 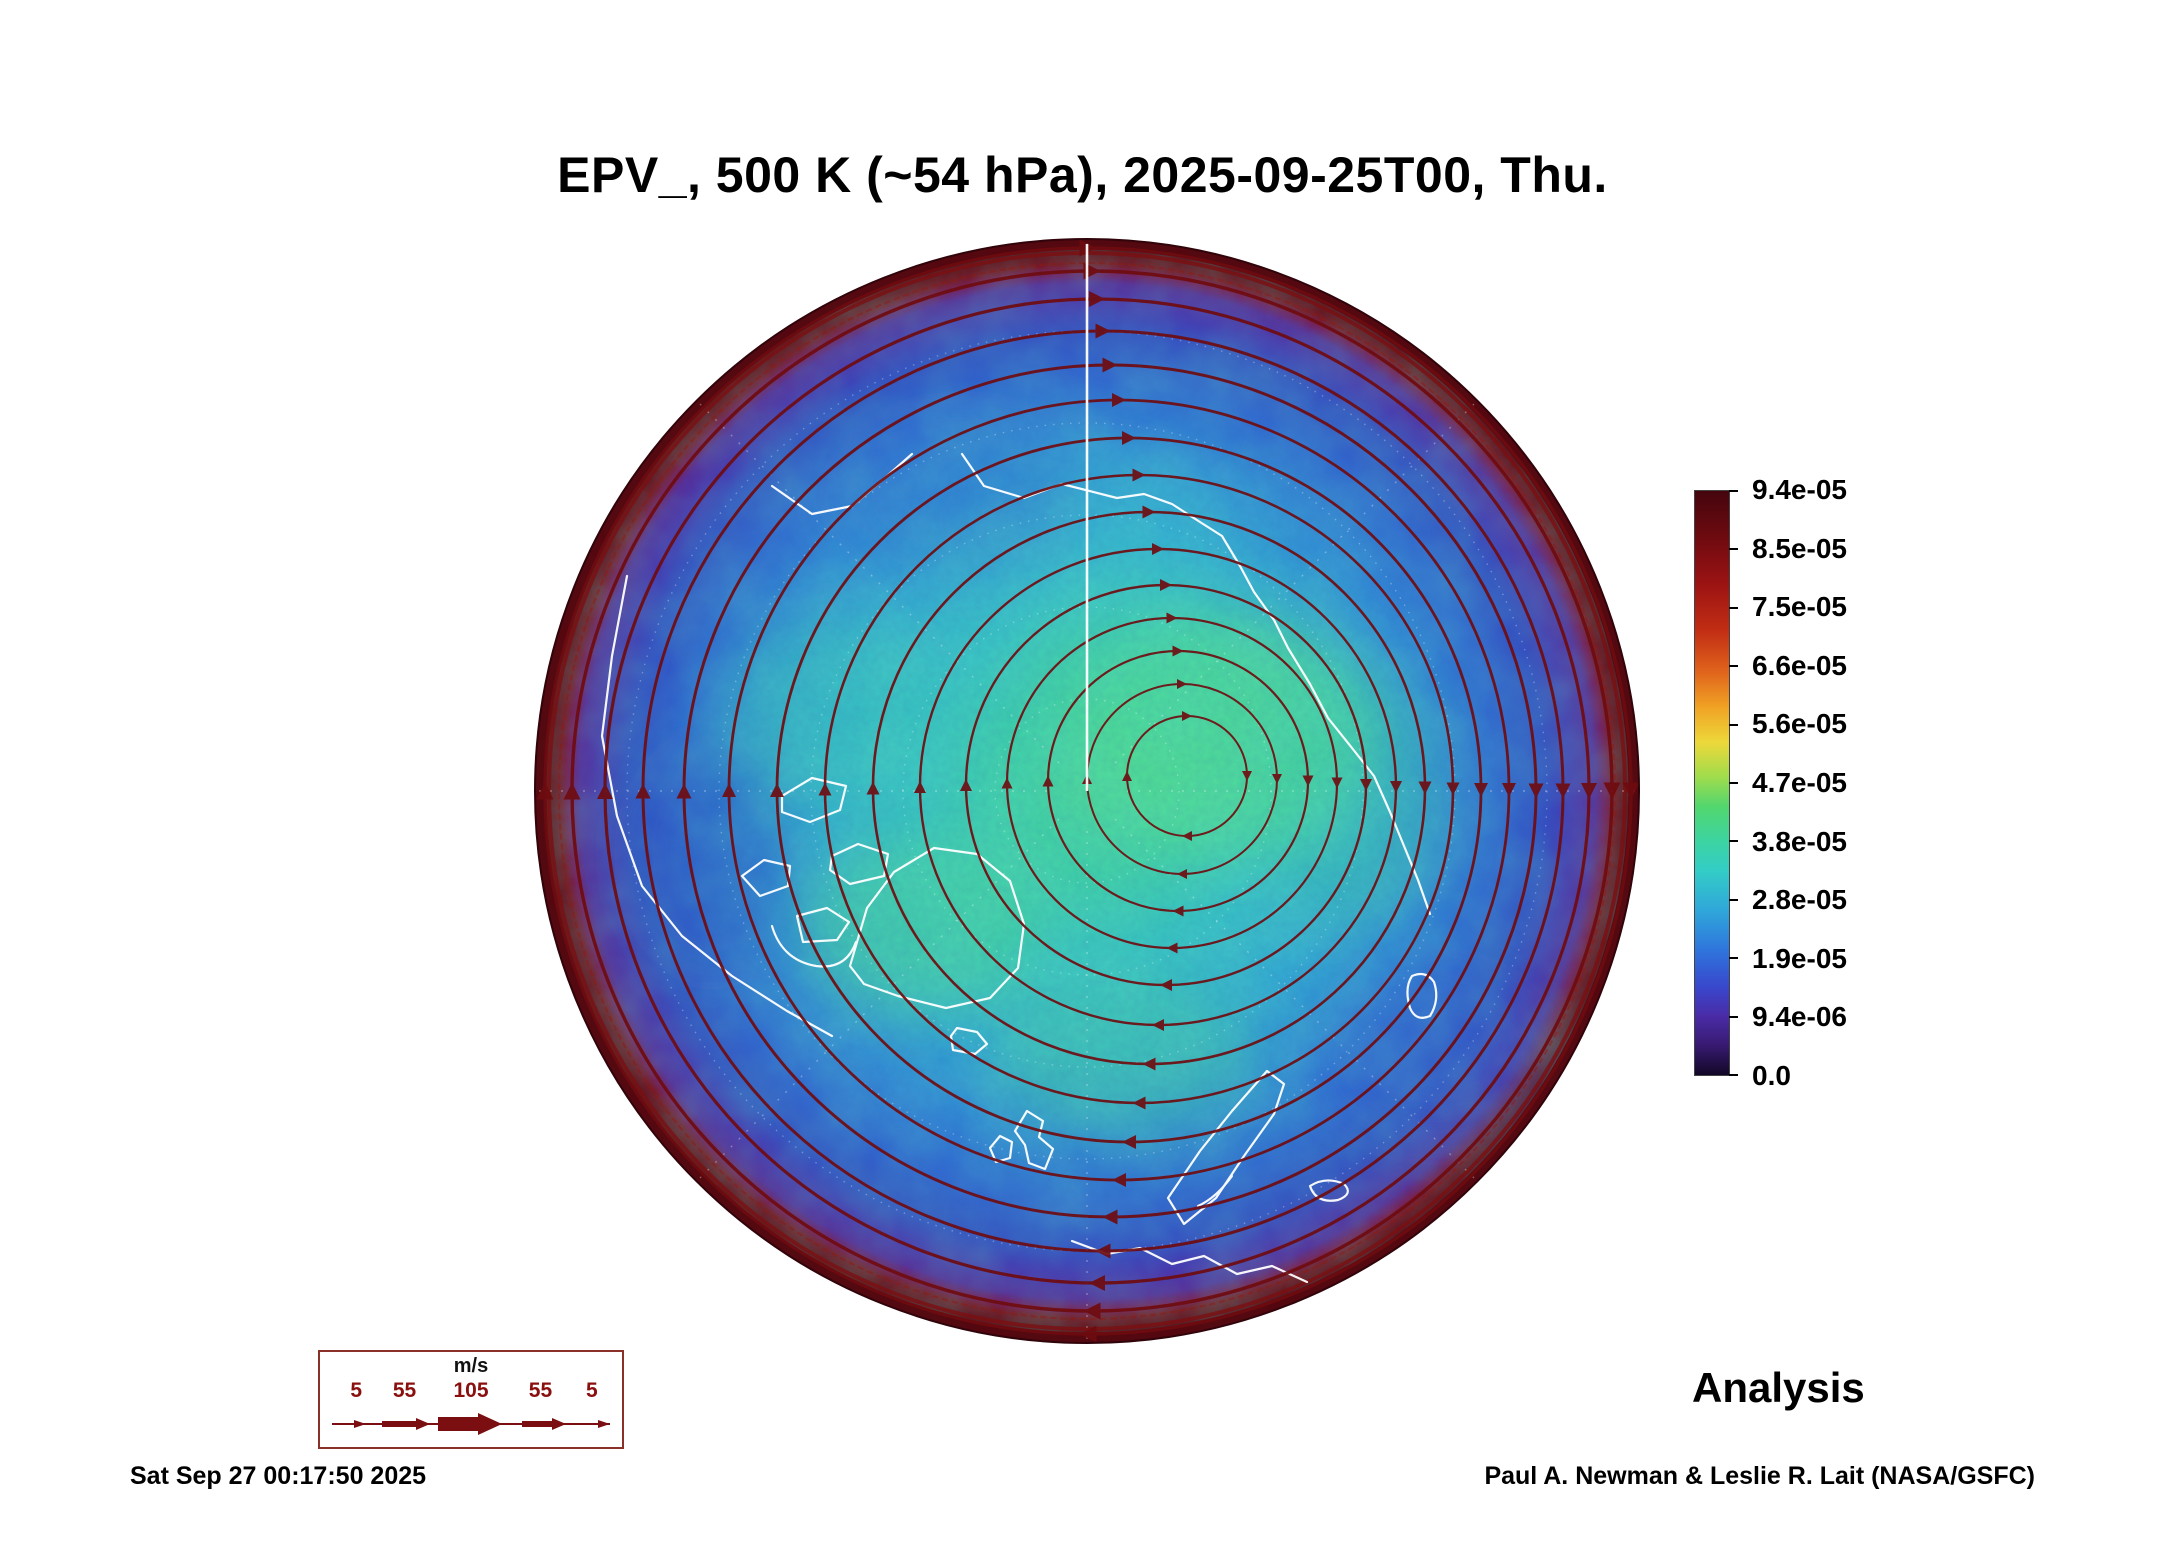 I want to click on colorbar-tick-label: 9.4e-06, so click(x=1799, y=1017).